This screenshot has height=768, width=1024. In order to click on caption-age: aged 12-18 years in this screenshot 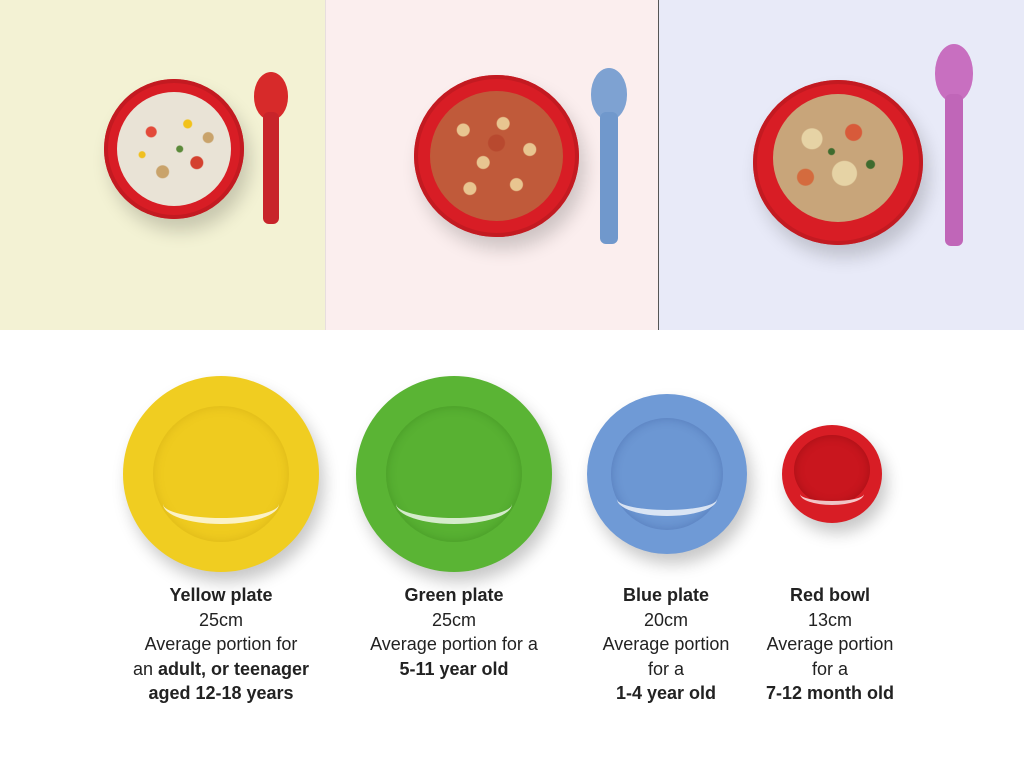, I will do `click(221, 693)`.